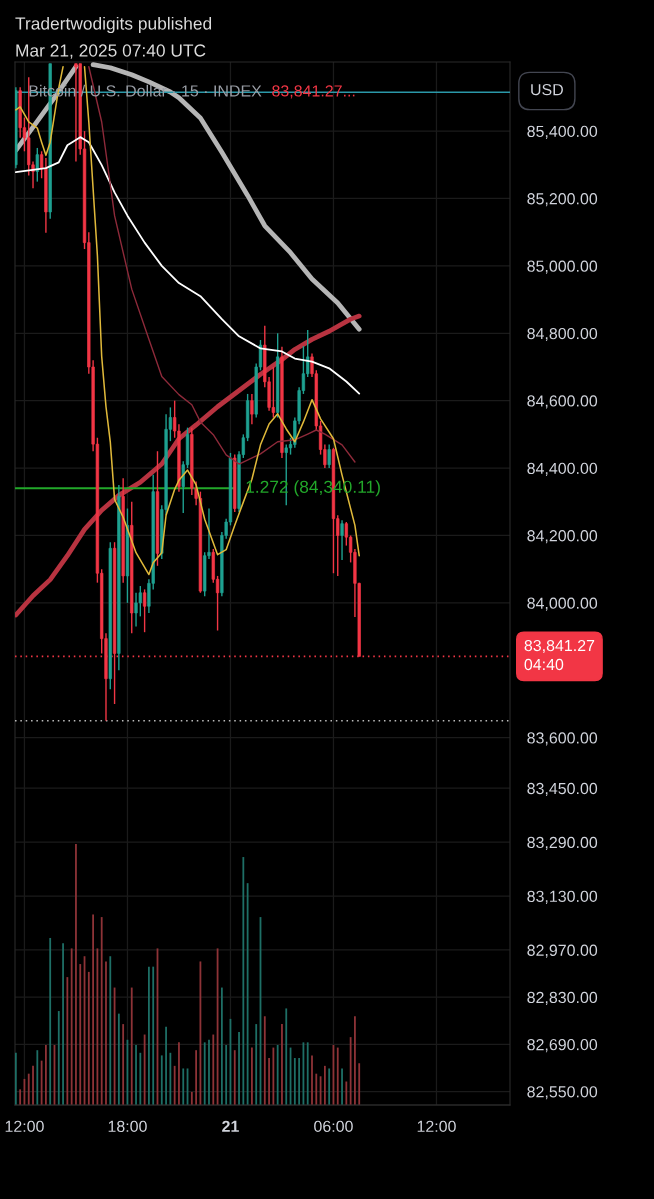  I want to click on y-tick-label: 82,970.00, so click(562, 951).